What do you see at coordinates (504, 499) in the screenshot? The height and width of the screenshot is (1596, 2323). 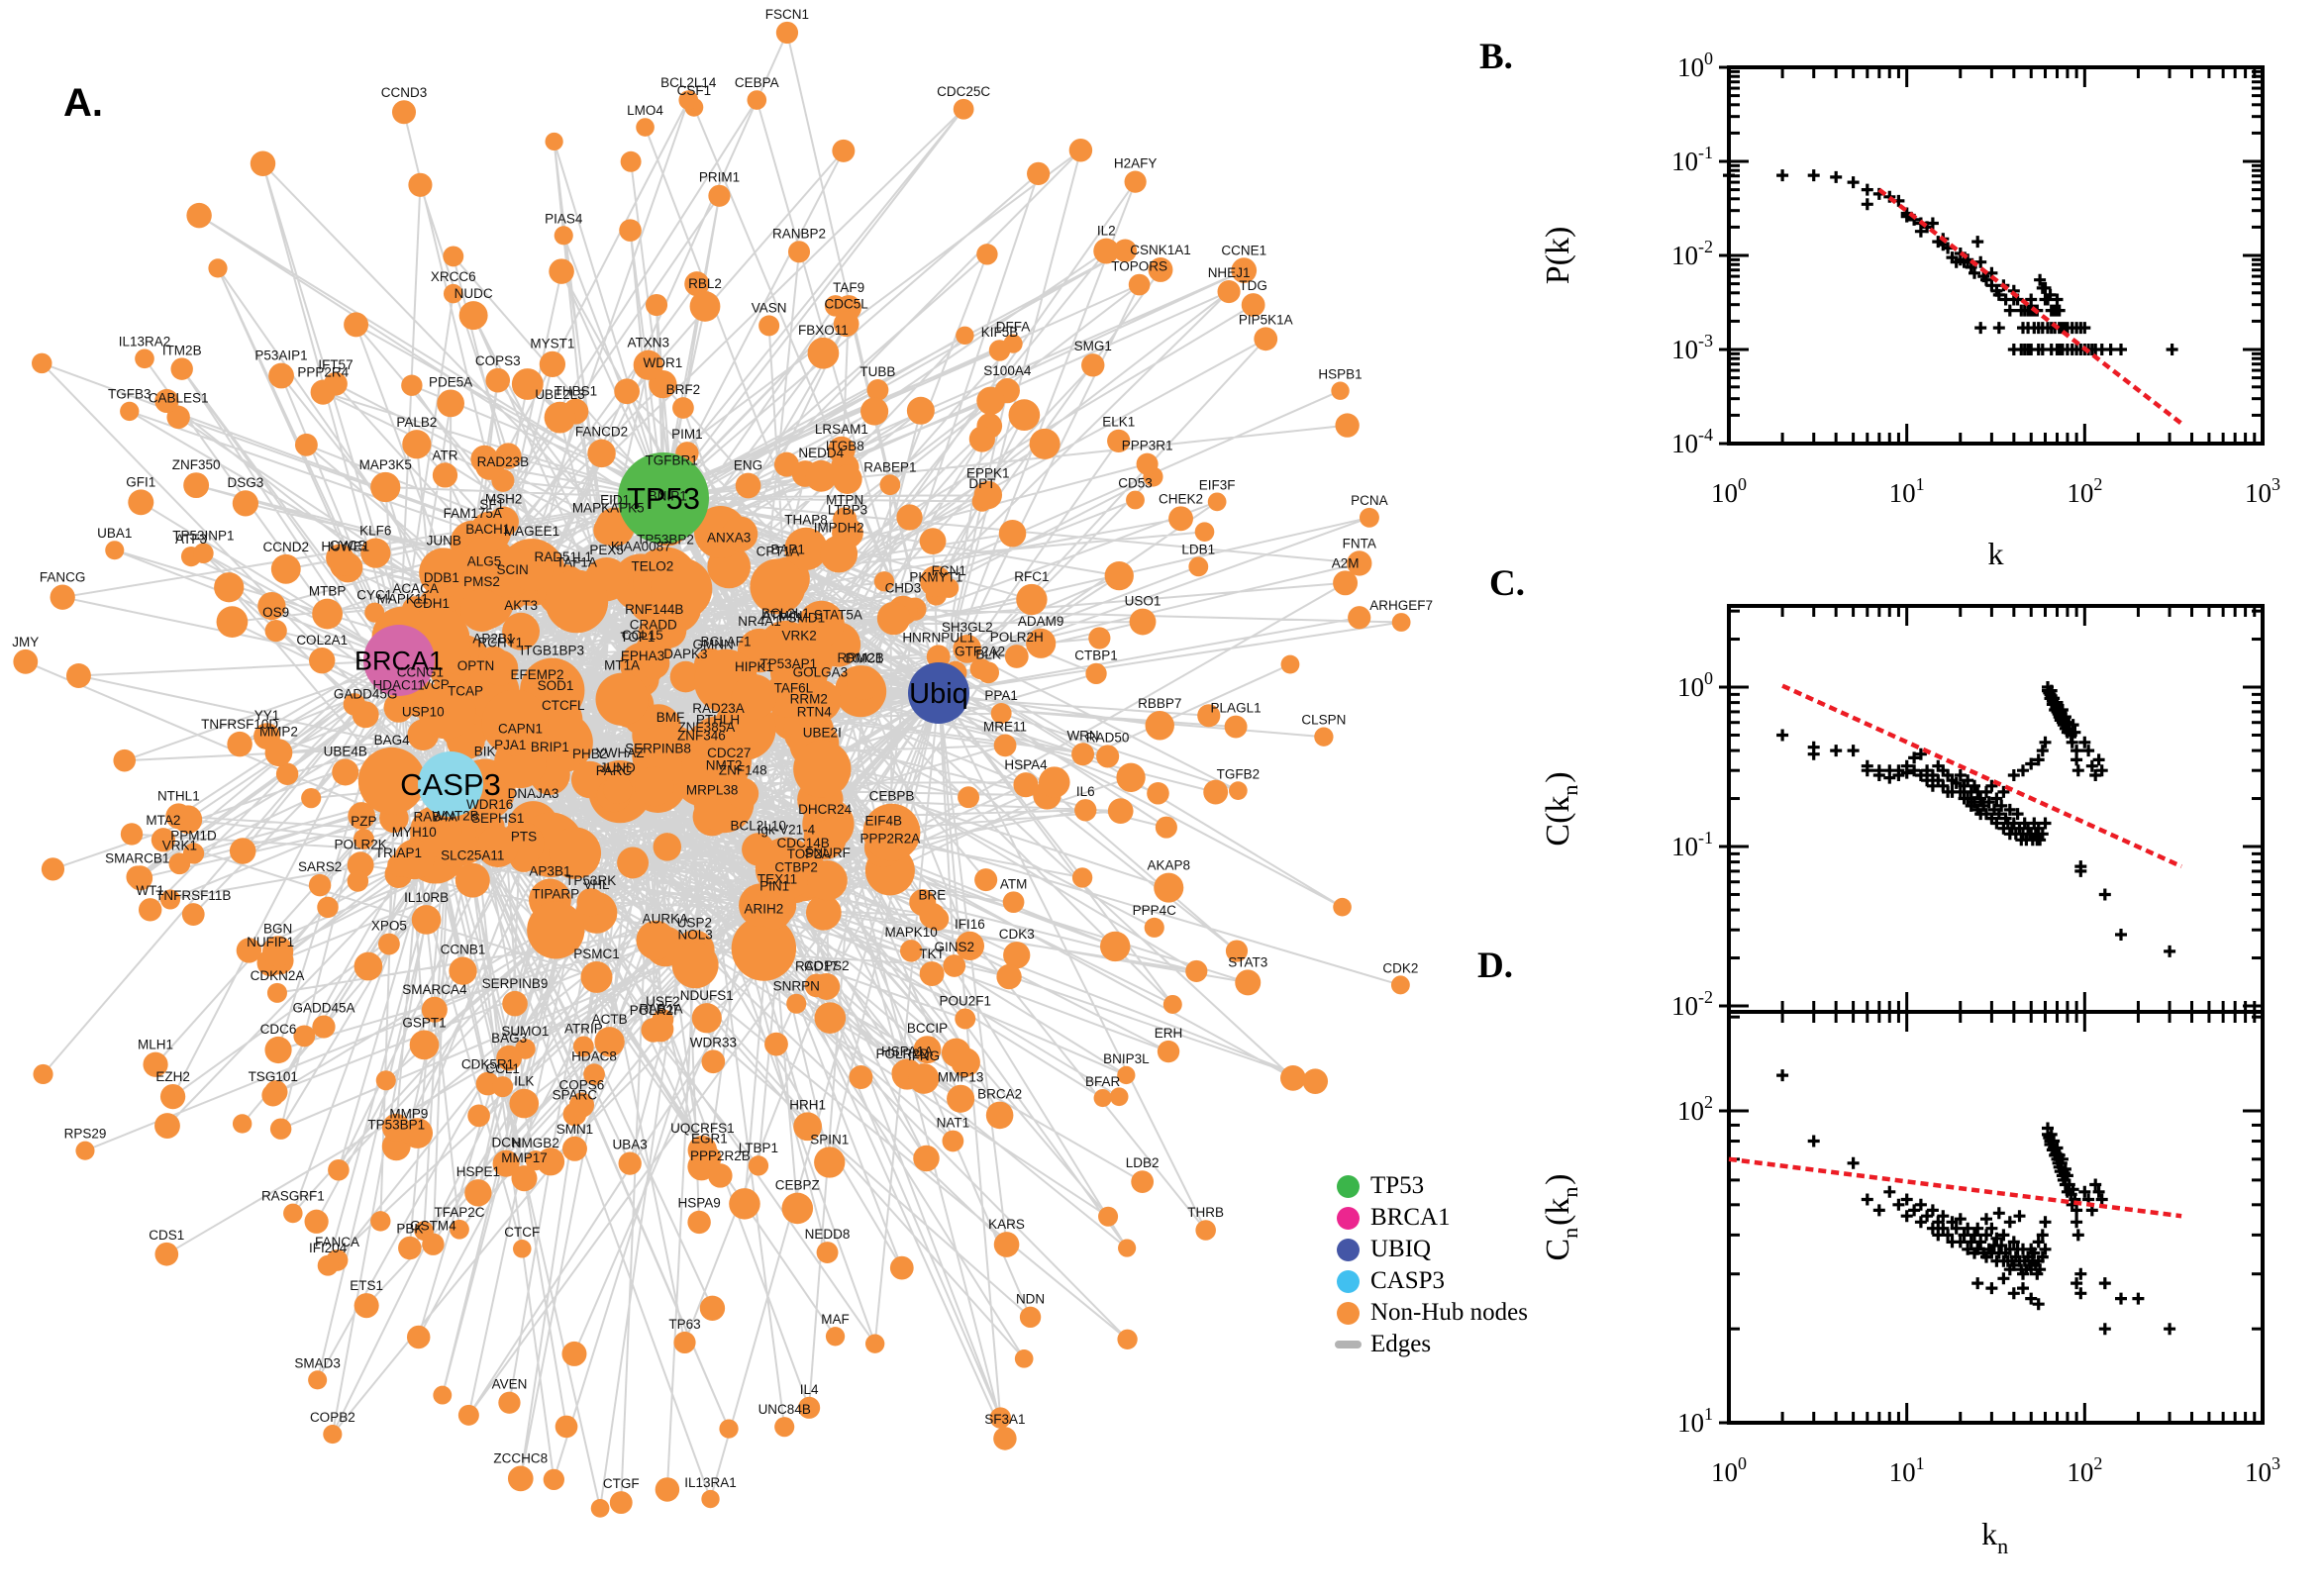 I see `node-label: MSH2` at bounding box center [504, 499].